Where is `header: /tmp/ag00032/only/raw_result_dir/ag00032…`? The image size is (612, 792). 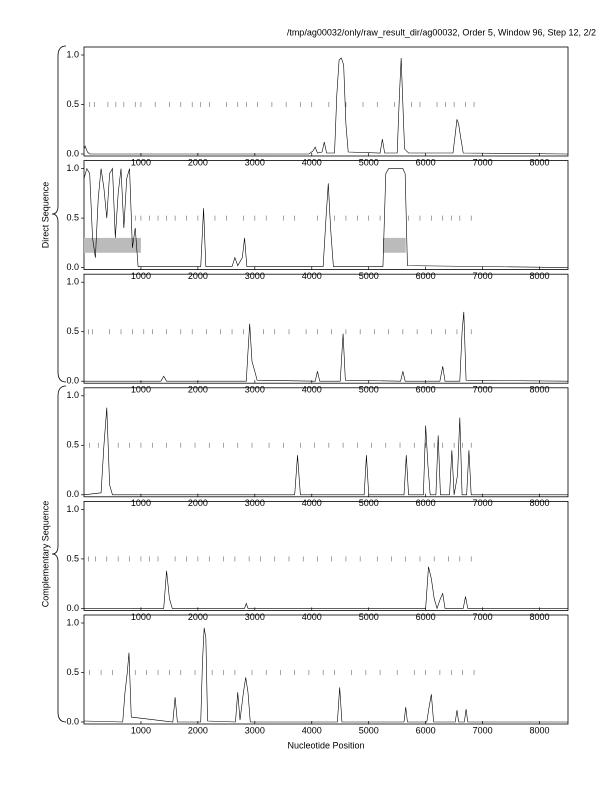 header: /tmp/ag00032/only/raw_result_dir/ag00032… is located at coordinates (441, 32).